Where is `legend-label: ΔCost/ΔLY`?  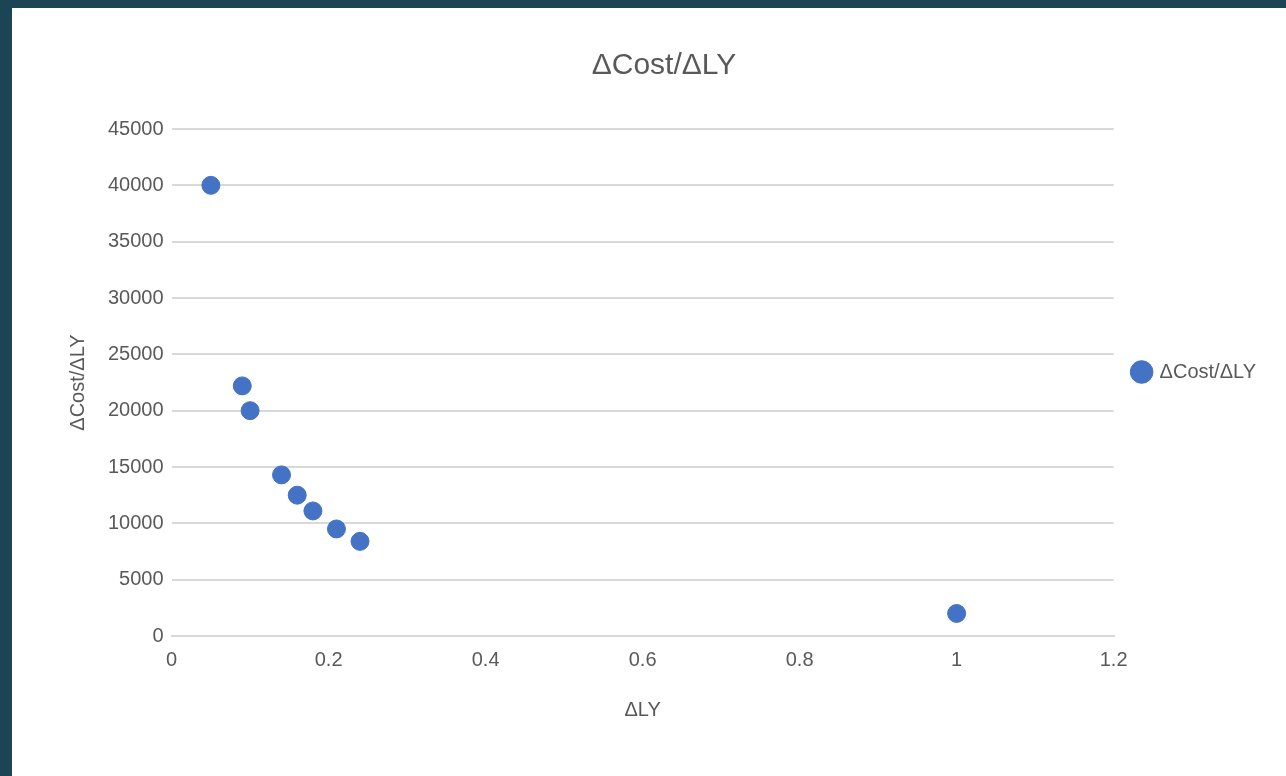 legend-label: ΔCost/ΔLY is located at coordinates (1208, 370).